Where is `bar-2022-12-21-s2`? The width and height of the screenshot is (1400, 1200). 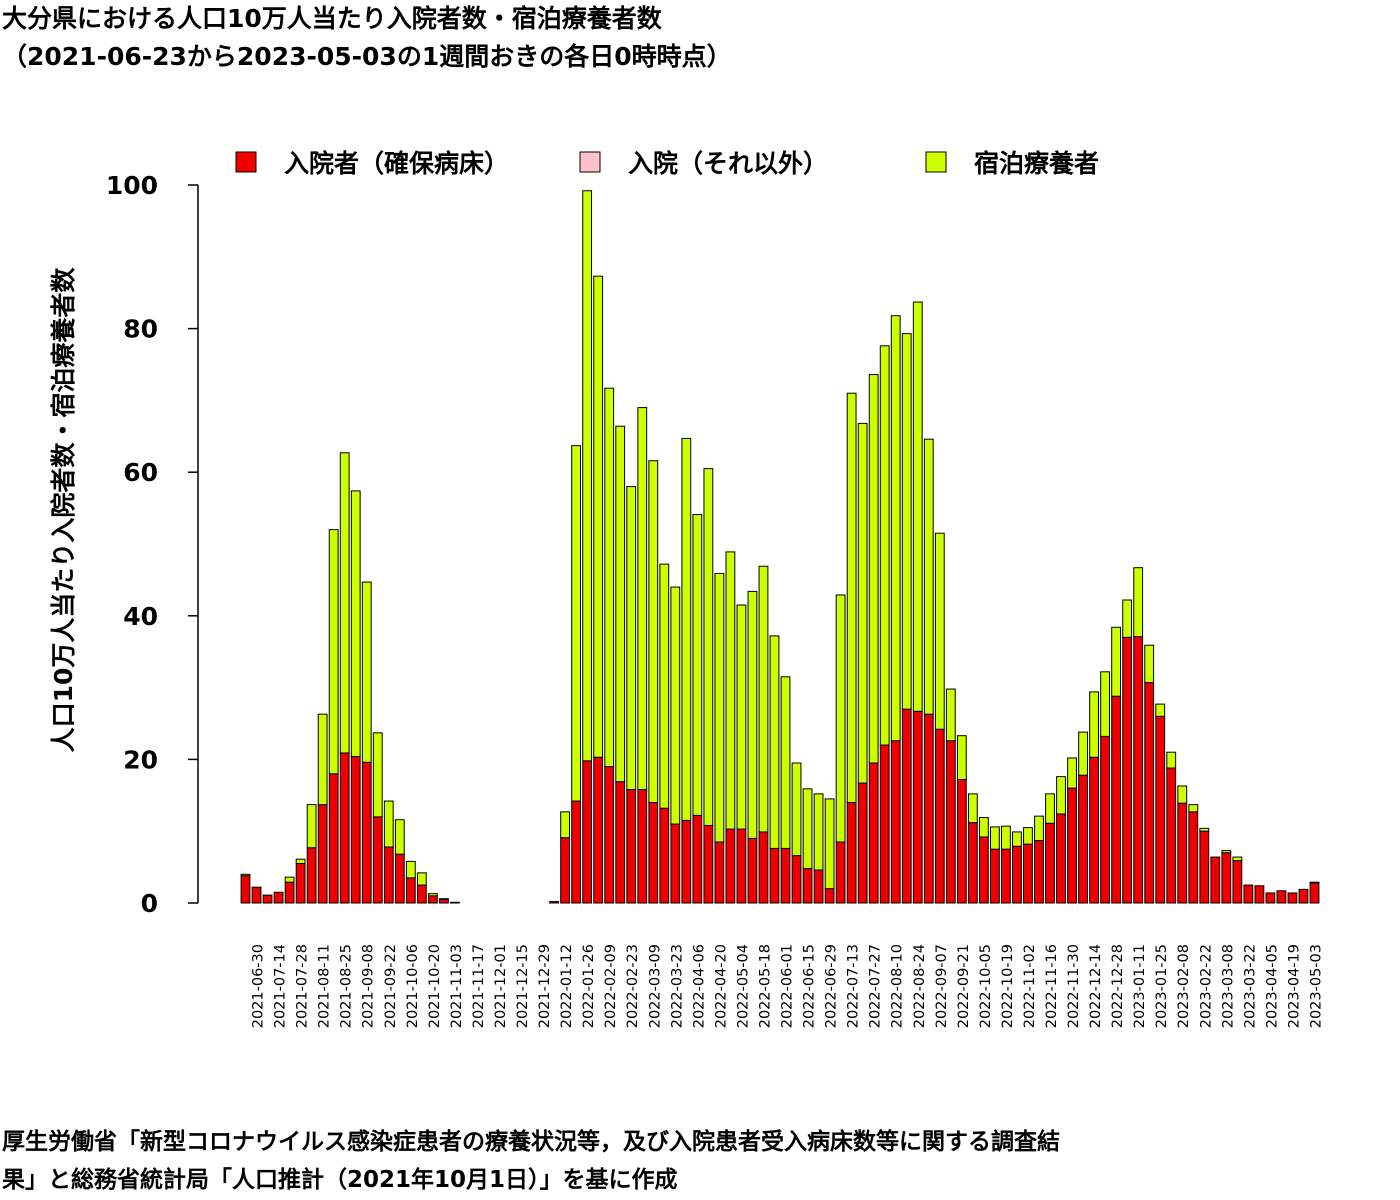
bar-2022-12-21-s2 is located at coordinates (1105, 704).